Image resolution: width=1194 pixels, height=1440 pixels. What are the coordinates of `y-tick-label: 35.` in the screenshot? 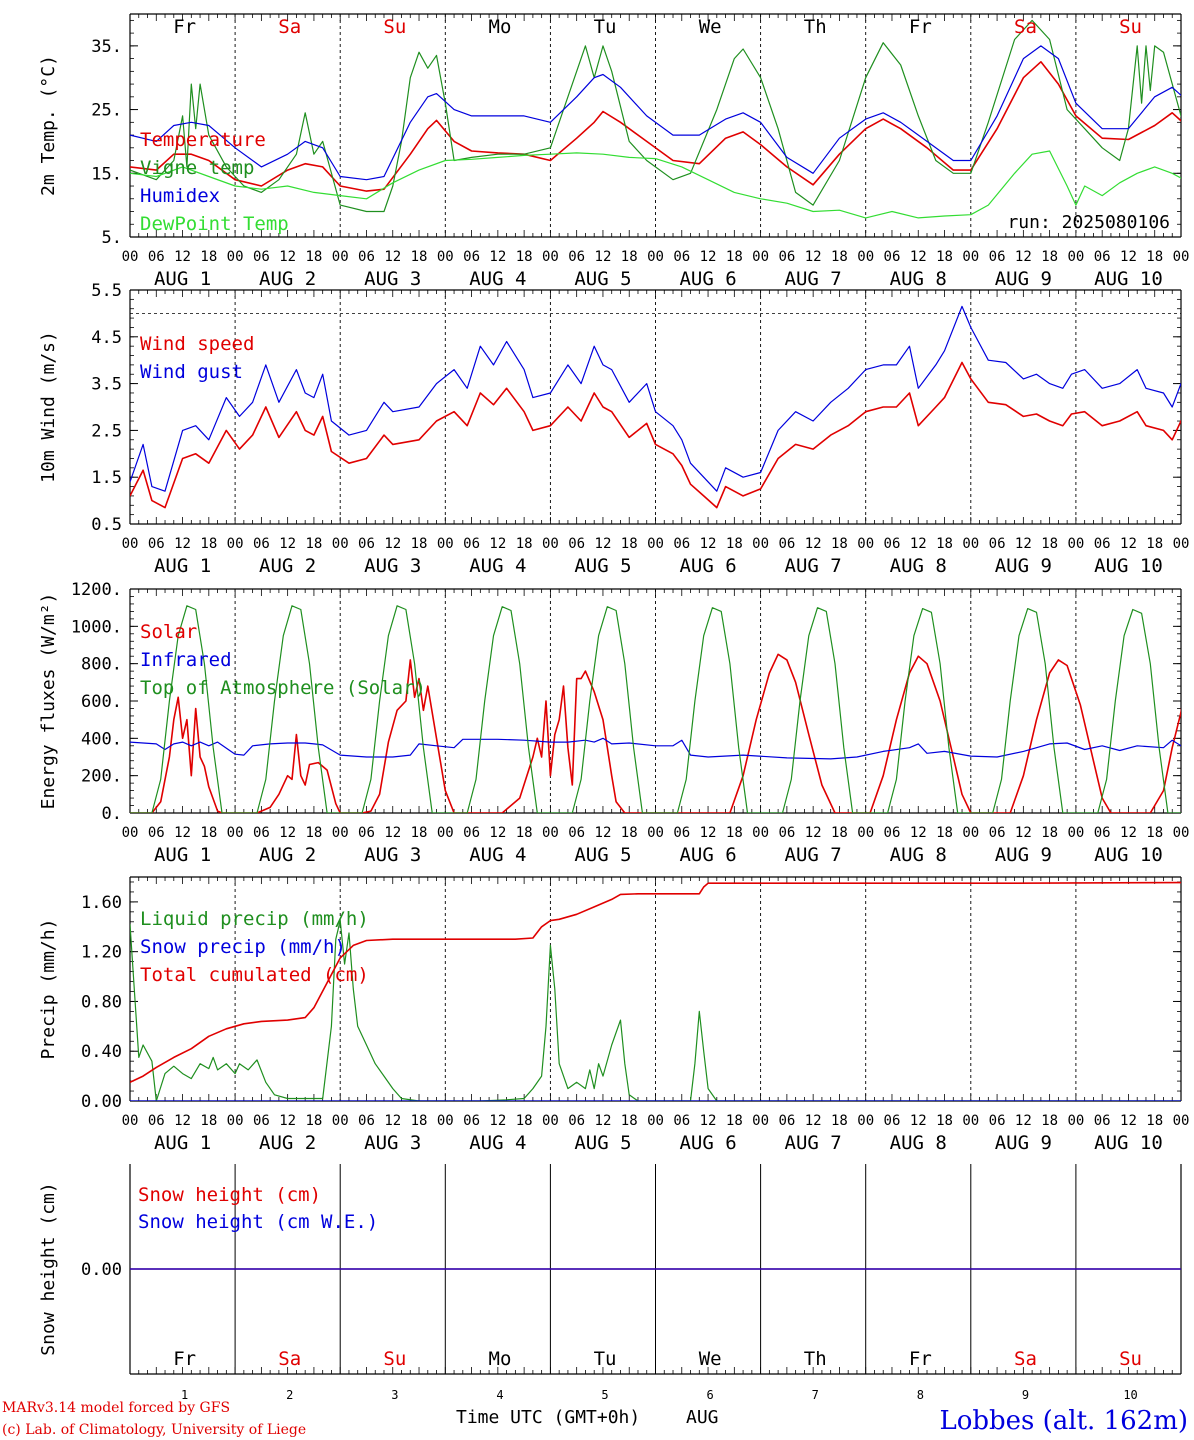 It's located at (106, 47).